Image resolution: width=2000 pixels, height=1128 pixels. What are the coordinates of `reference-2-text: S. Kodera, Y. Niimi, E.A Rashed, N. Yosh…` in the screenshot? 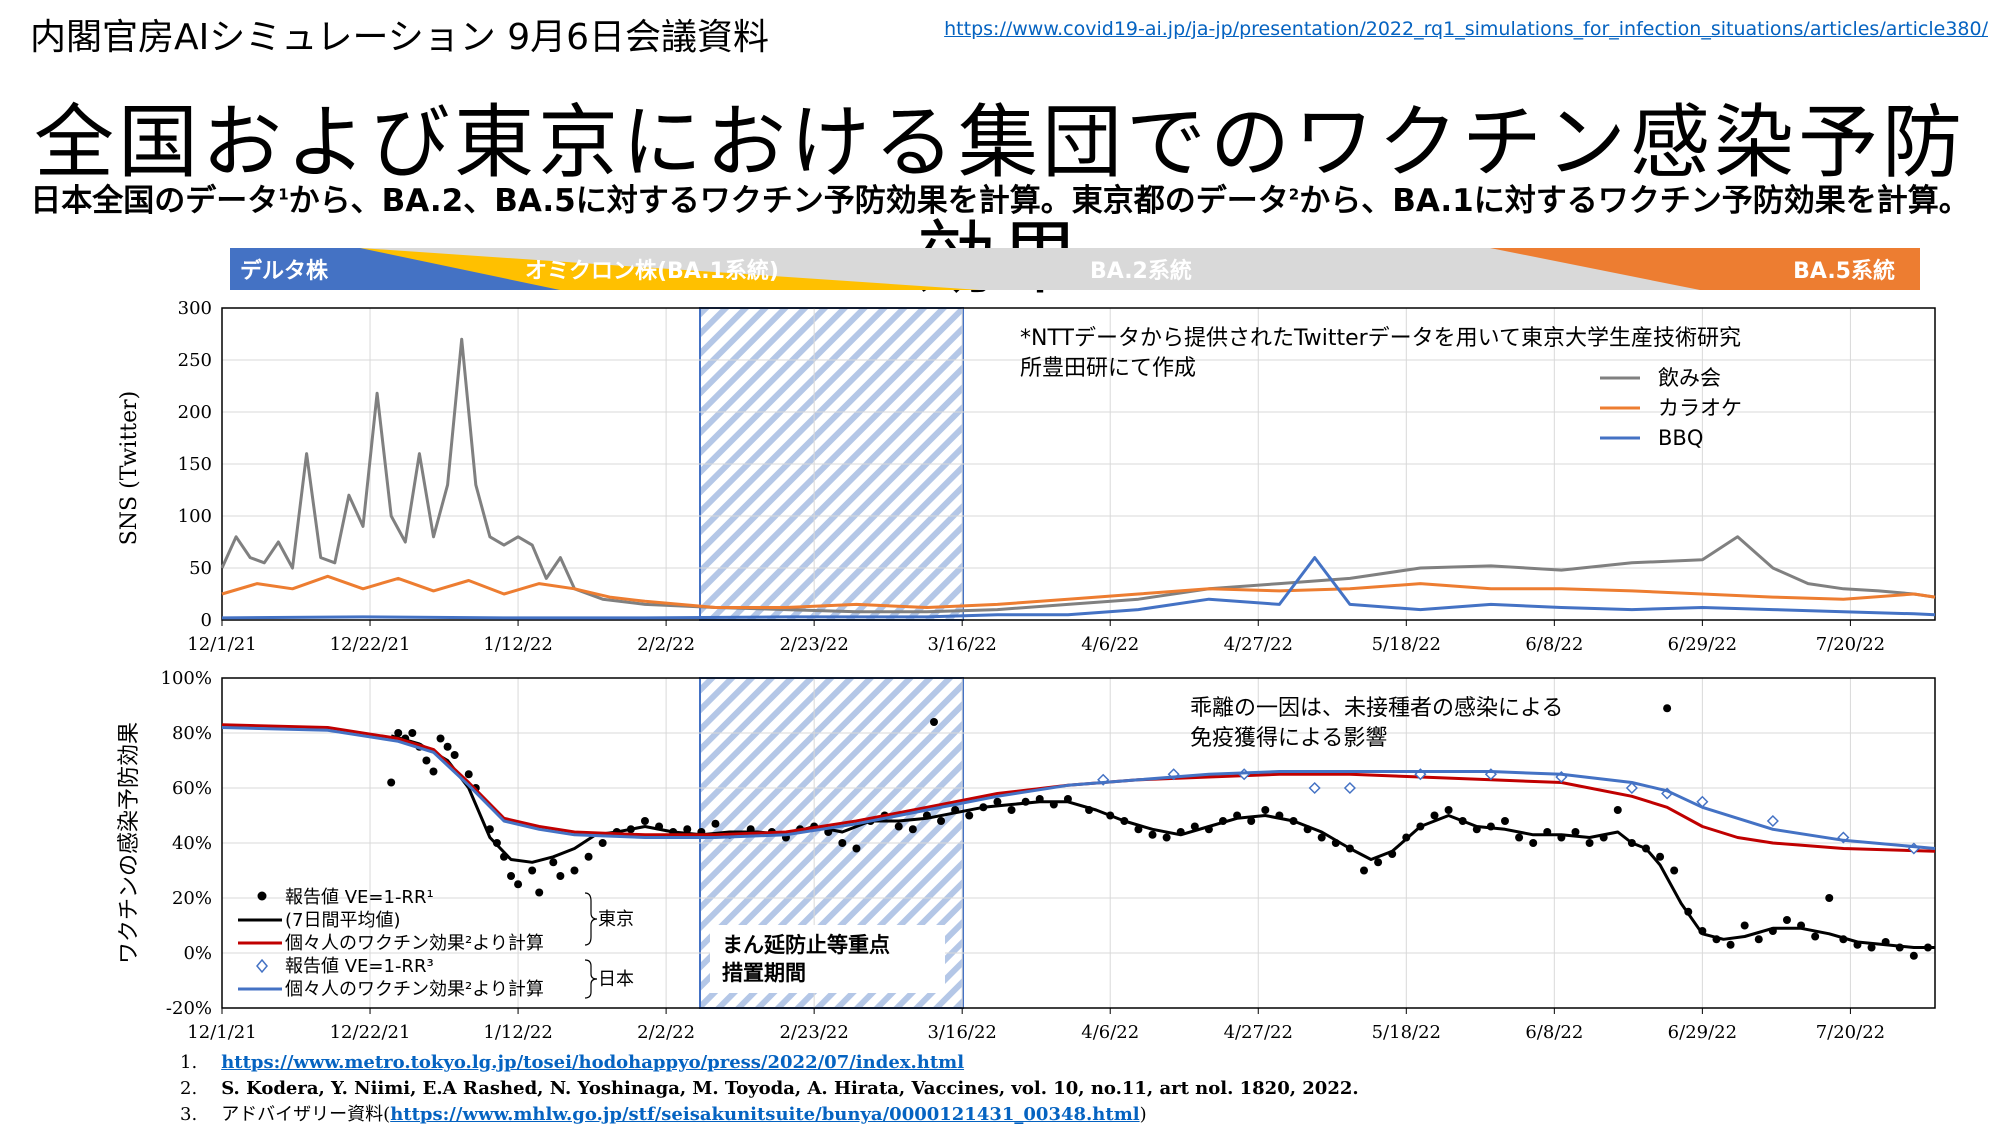 It's located at (790, 1088).